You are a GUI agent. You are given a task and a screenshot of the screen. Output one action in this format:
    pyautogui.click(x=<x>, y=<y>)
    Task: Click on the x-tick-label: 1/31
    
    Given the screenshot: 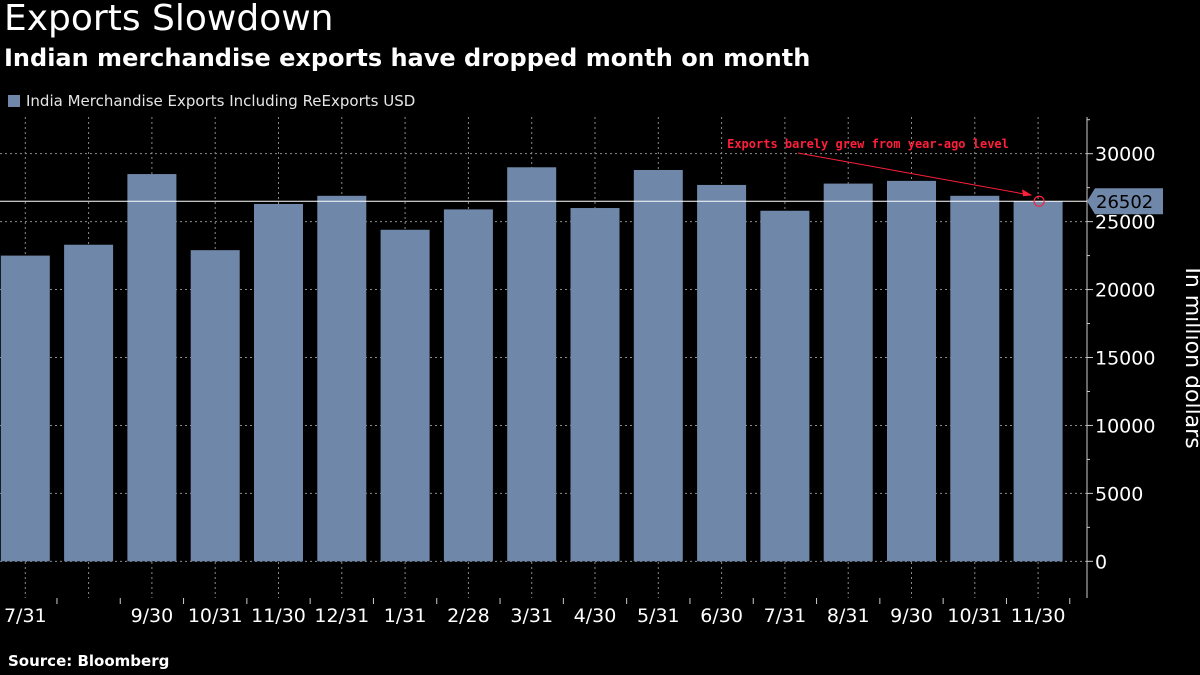 What is the action you would take?
    pyautogui.click(x=405, y=616)
    